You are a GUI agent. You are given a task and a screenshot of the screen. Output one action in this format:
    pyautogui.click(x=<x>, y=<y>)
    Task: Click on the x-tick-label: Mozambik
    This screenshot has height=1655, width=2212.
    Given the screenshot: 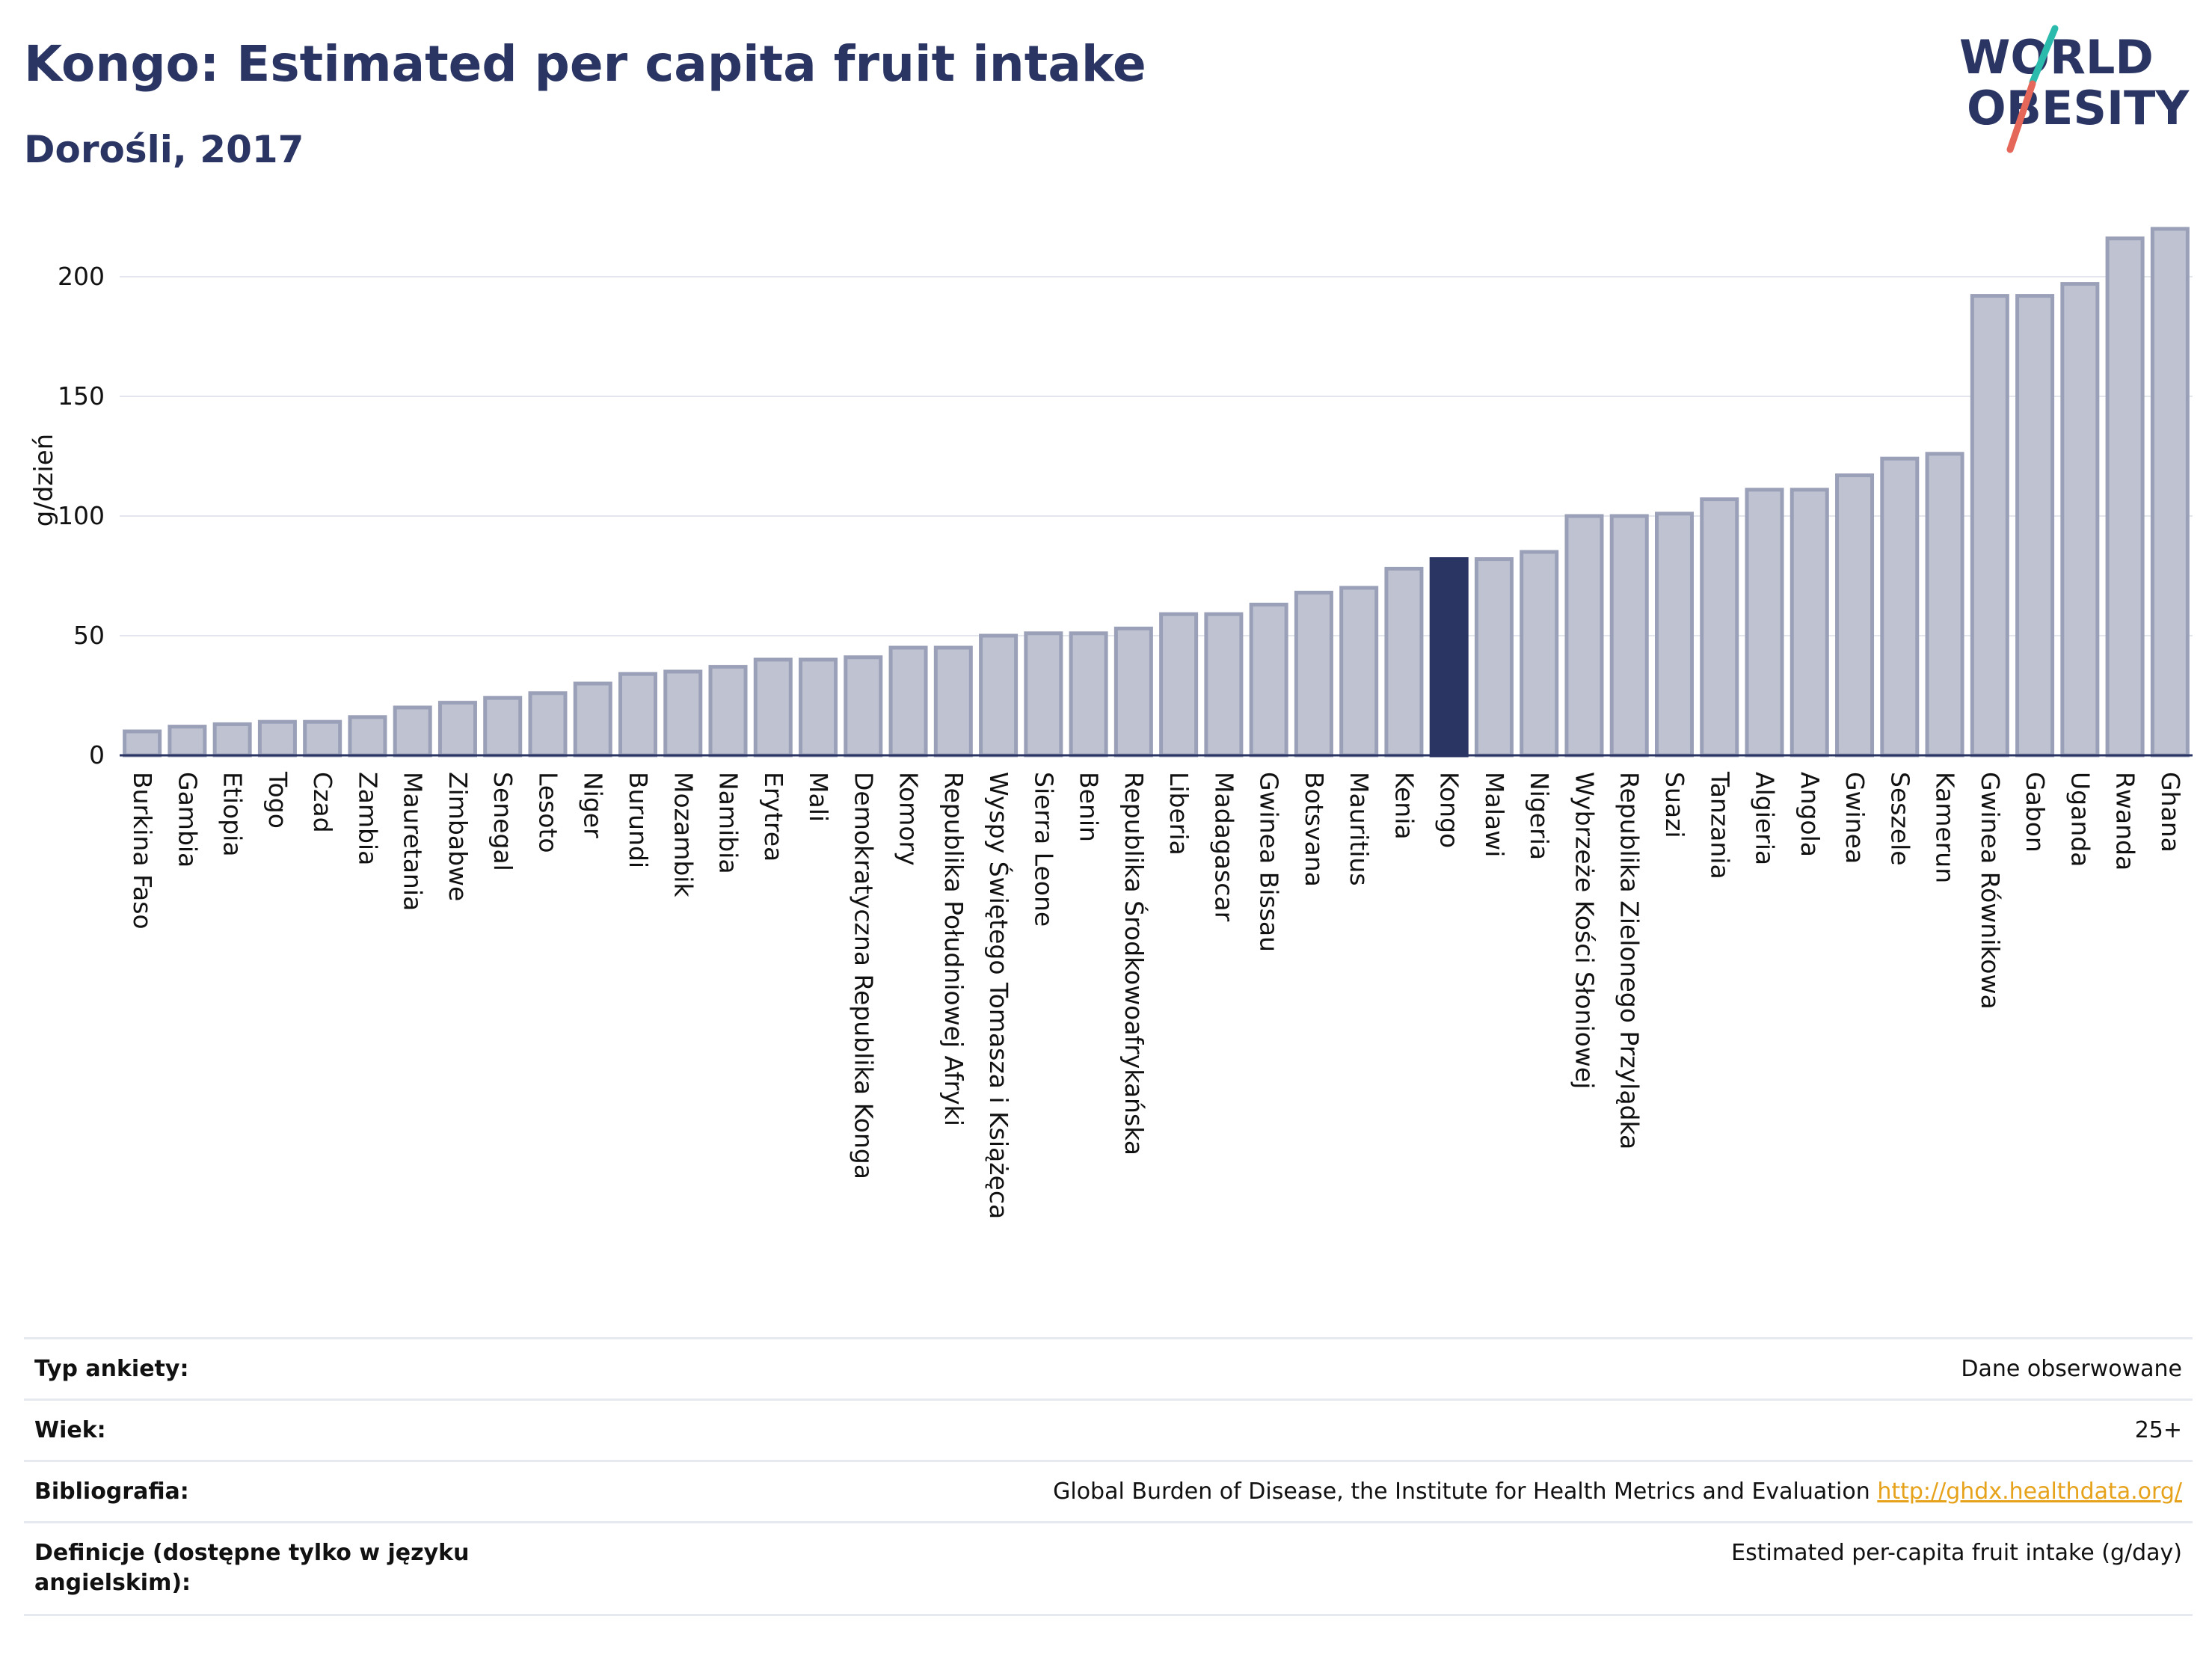 What is the action you would take?
    pyautogui.click(x=683, y=834)
    